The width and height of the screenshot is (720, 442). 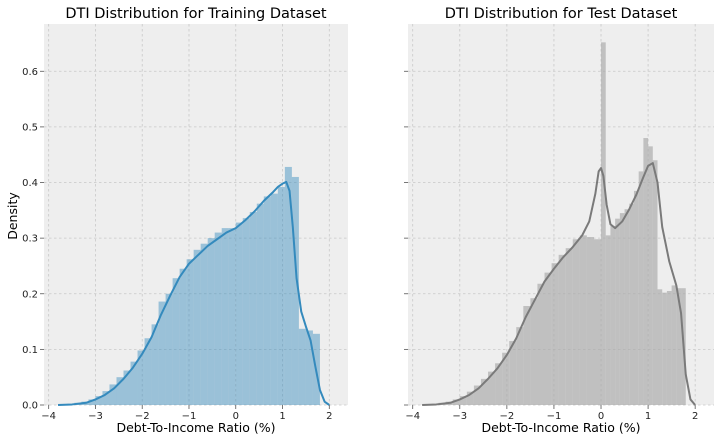 I want to click on training-y-tick-label: 0.4, so click(x=30, y=183).